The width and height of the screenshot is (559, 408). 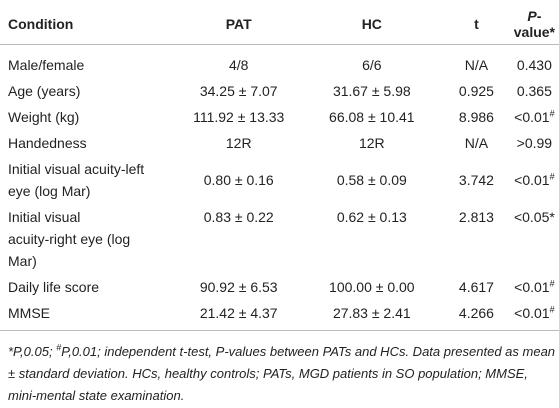 I want to click on label-line: Daily life score, so click(x=54, y=287).